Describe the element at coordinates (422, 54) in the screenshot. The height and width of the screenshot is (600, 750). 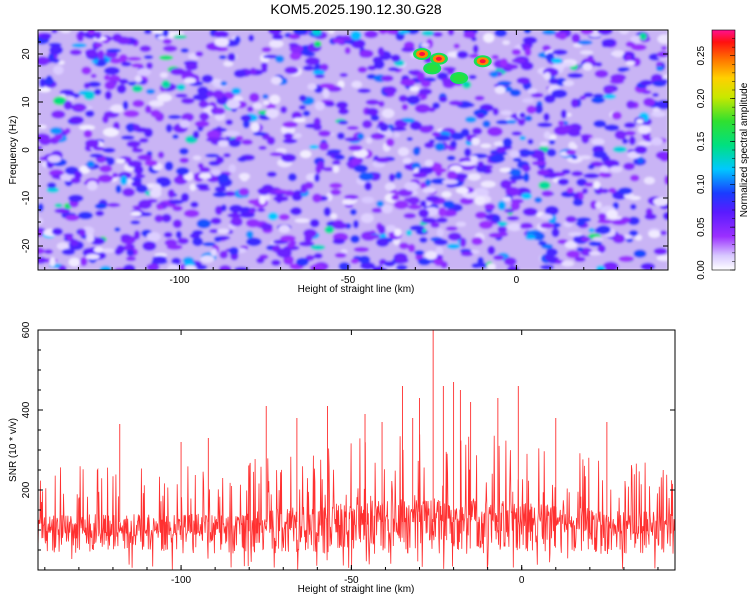
I see `heatmap-peak-core` at that location.